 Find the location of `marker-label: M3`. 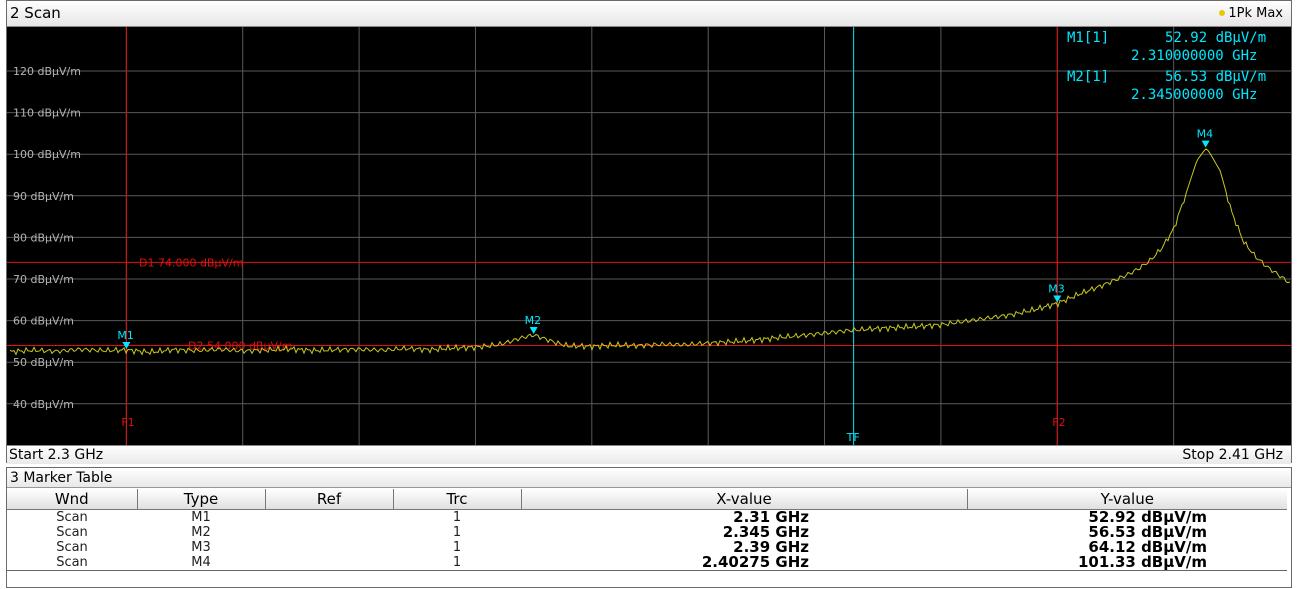

marker-label: M3 is located at coordinates (1056, 288).